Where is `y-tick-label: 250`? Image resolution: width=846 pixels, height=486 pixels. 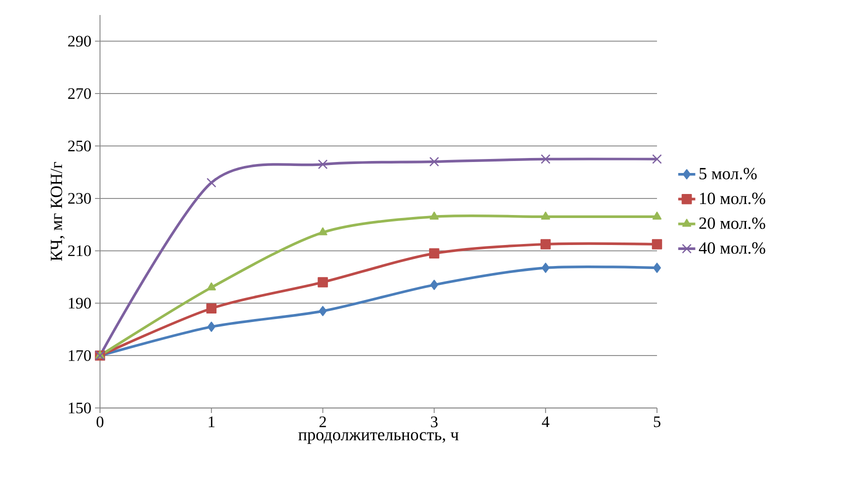
y-tick-label: 250 is located at coordinates (79, 146).